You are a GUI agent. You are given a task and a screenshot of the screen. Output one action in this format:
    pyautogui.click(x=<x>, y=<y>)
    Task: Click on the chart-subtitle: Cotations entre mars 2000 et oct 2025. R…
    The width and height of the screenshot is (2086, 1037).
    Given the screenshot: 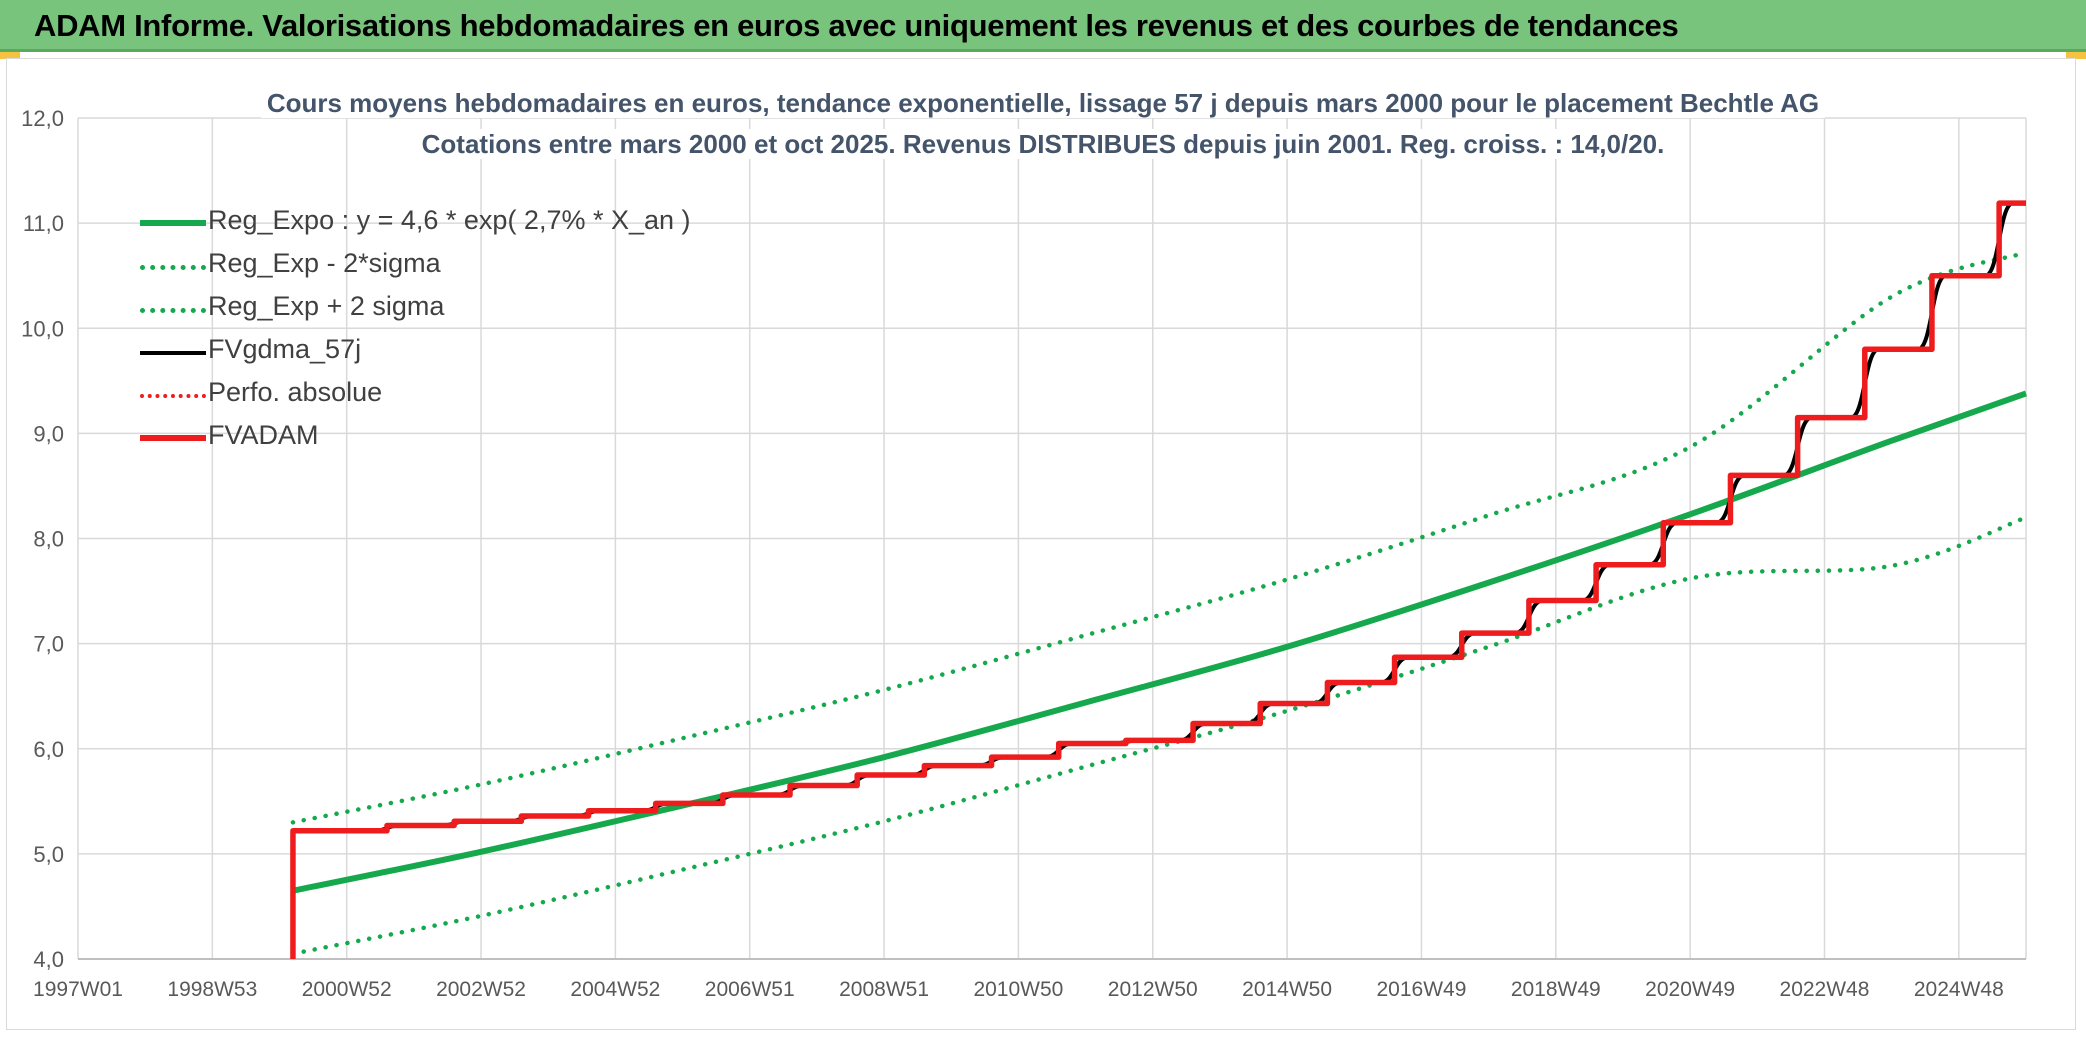 What is the action you would take?
    pyautogui.click(x=1043, y=144)
    